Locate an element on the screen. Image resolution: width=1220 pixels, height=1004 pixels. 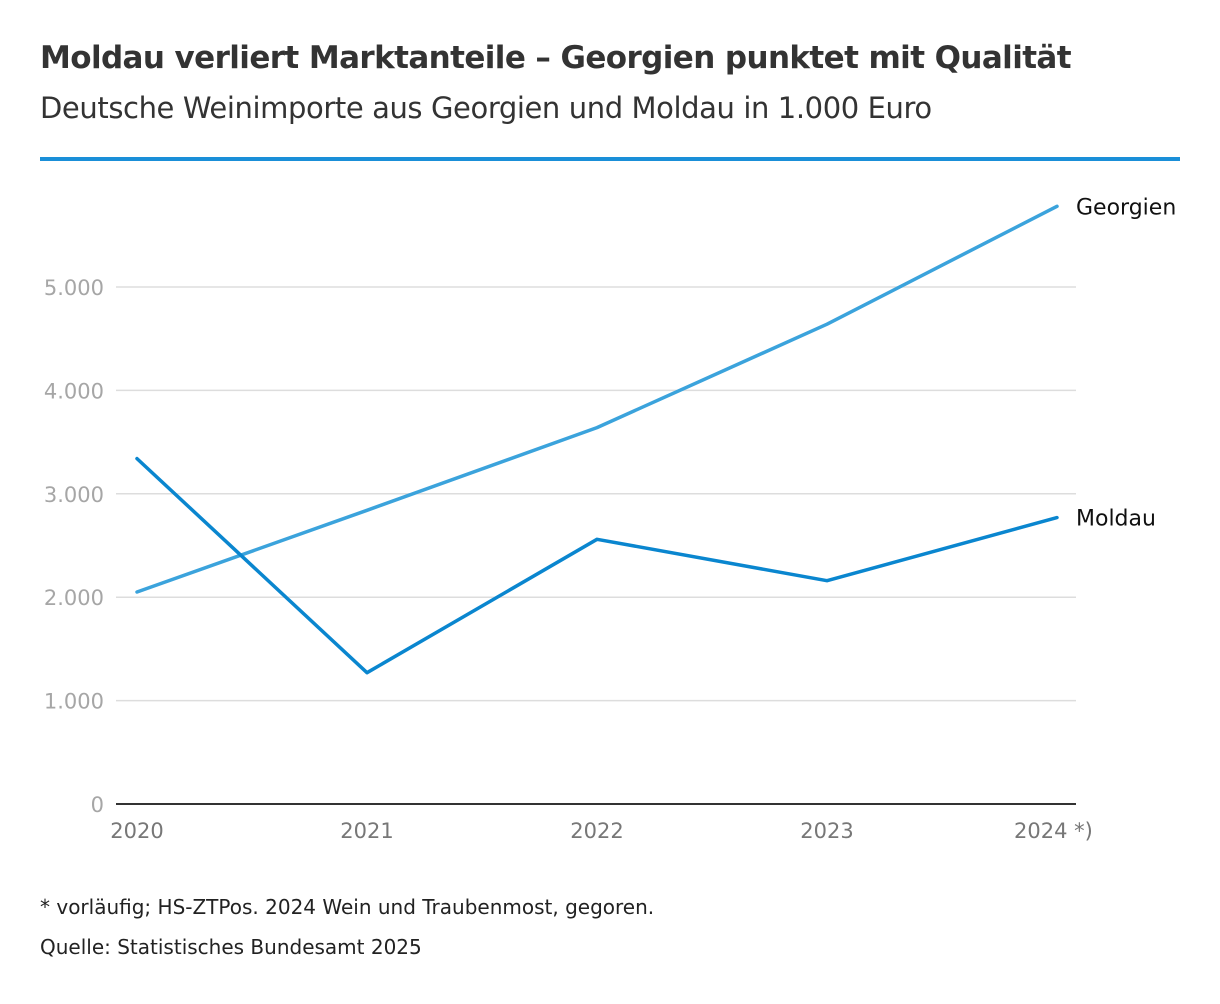
y-tick-label: 1.000 is located at coordinates (74, 702).